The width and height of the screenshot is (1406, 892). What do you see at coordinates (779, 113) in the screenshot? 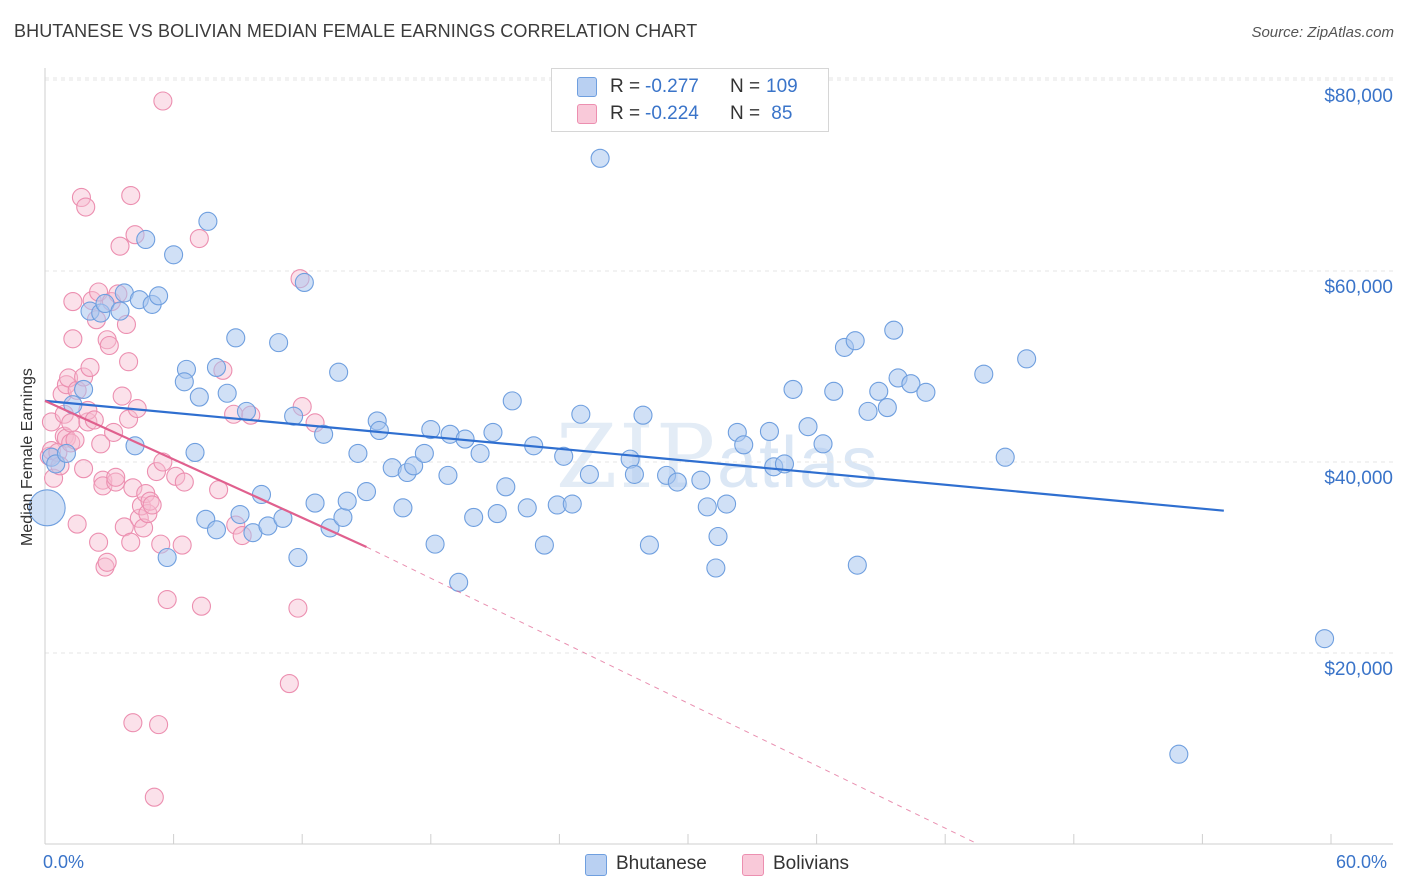
I see `legend-n-value: 85` at bounding box center [779, 113].